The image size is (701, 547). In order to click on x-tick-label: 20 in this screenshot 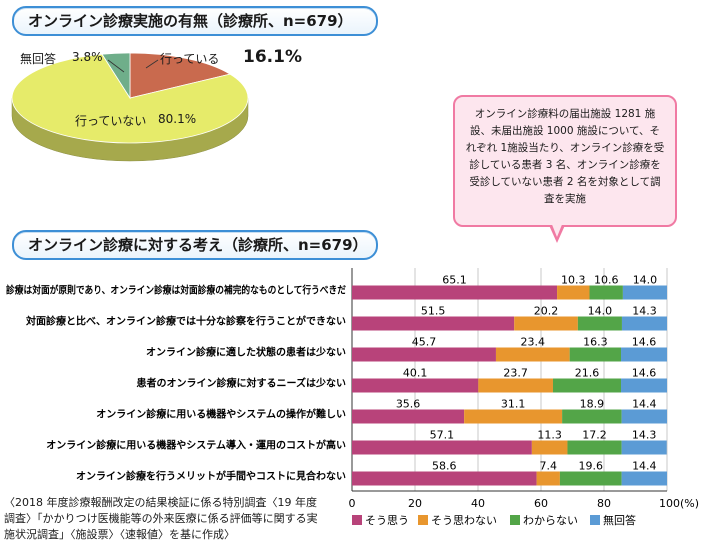, I will do `click(415, 503)`.